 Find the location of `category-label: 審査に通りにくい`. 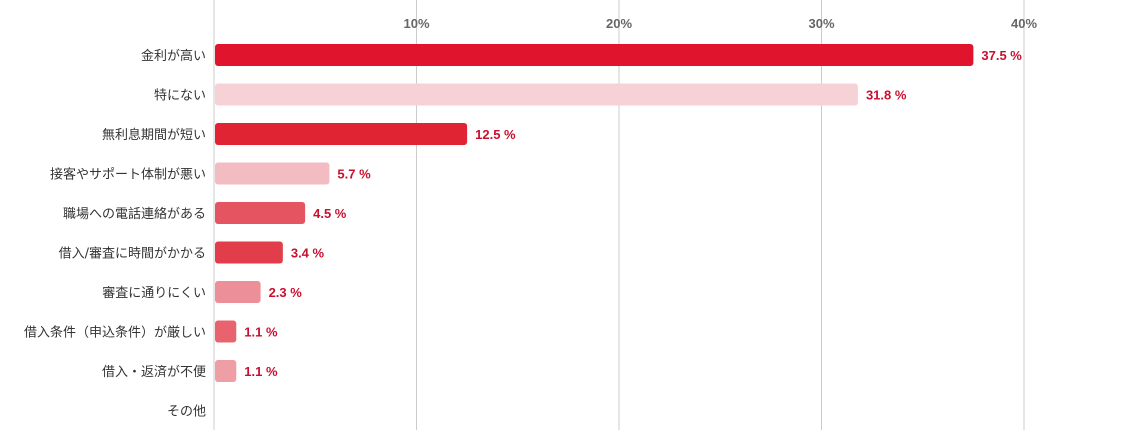

category-label: 審査に通りにくい is located at coordinates (154, 293).